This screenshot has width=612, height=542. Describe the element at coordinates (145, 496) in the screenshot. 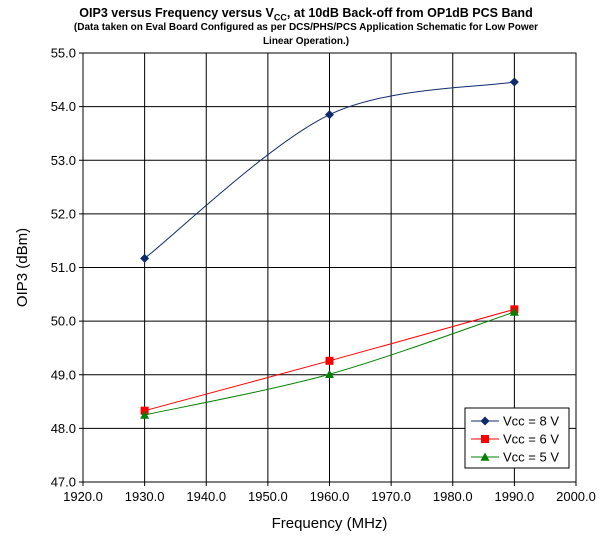

I see `x-tick-label: 1930.0` at that location.